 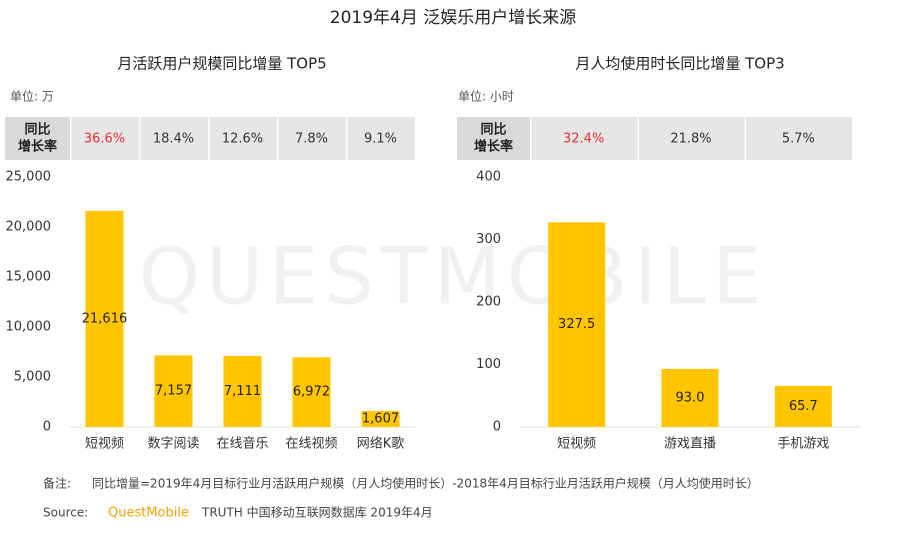 What do you see at coordinates (453, 277) in the screenshot?
I see `watermark: QUESTMOBILE` at bounding box center [453, 277].